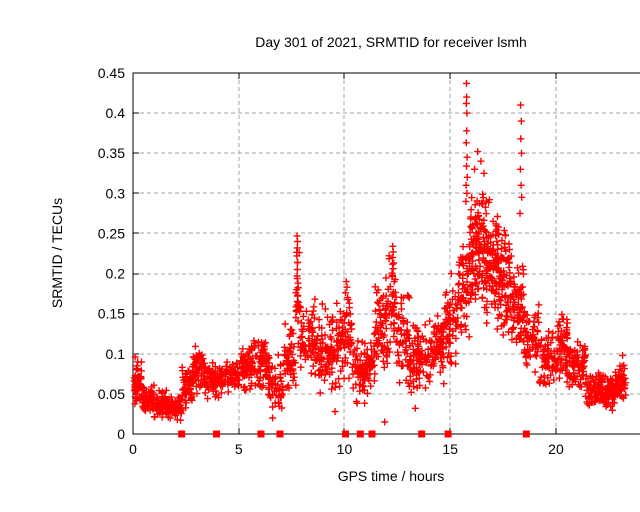 The width and height of the screenshot is (640, 512). What do you see at coordinates (111, 314) in the screenshot?
I see `svg-text: 0.15` at bounding box center [111, 314].